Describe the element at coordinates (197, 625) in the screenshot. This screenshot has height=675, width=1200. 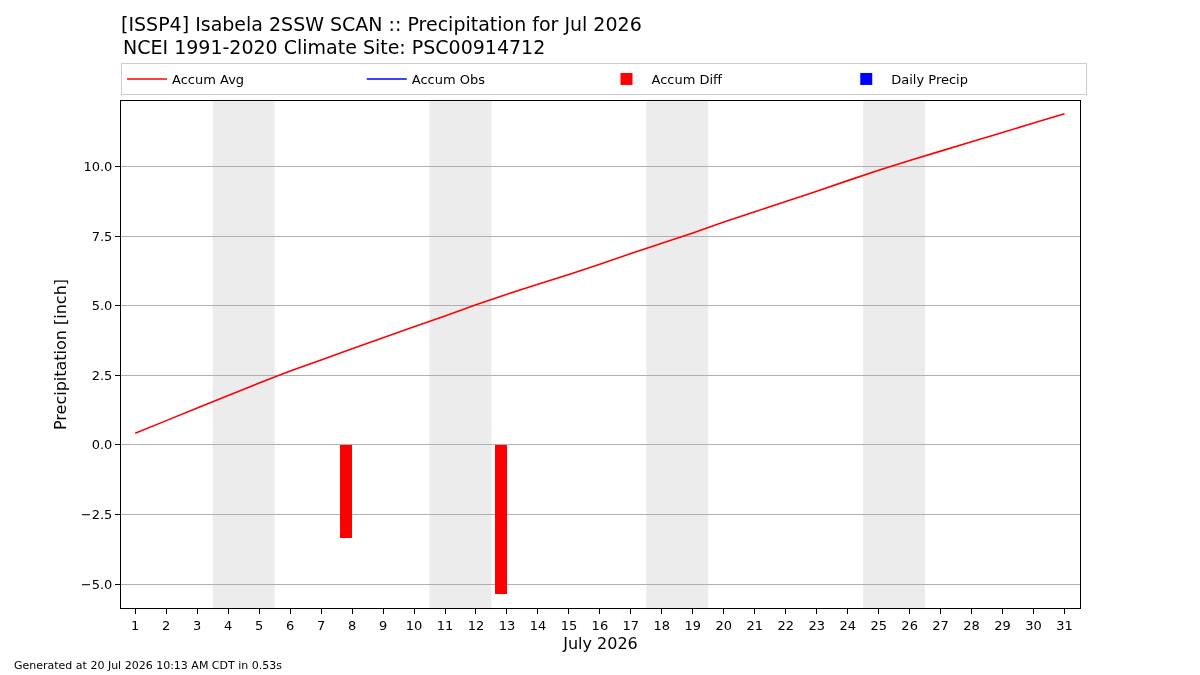
I see `x-tick-label: 3` at that location.